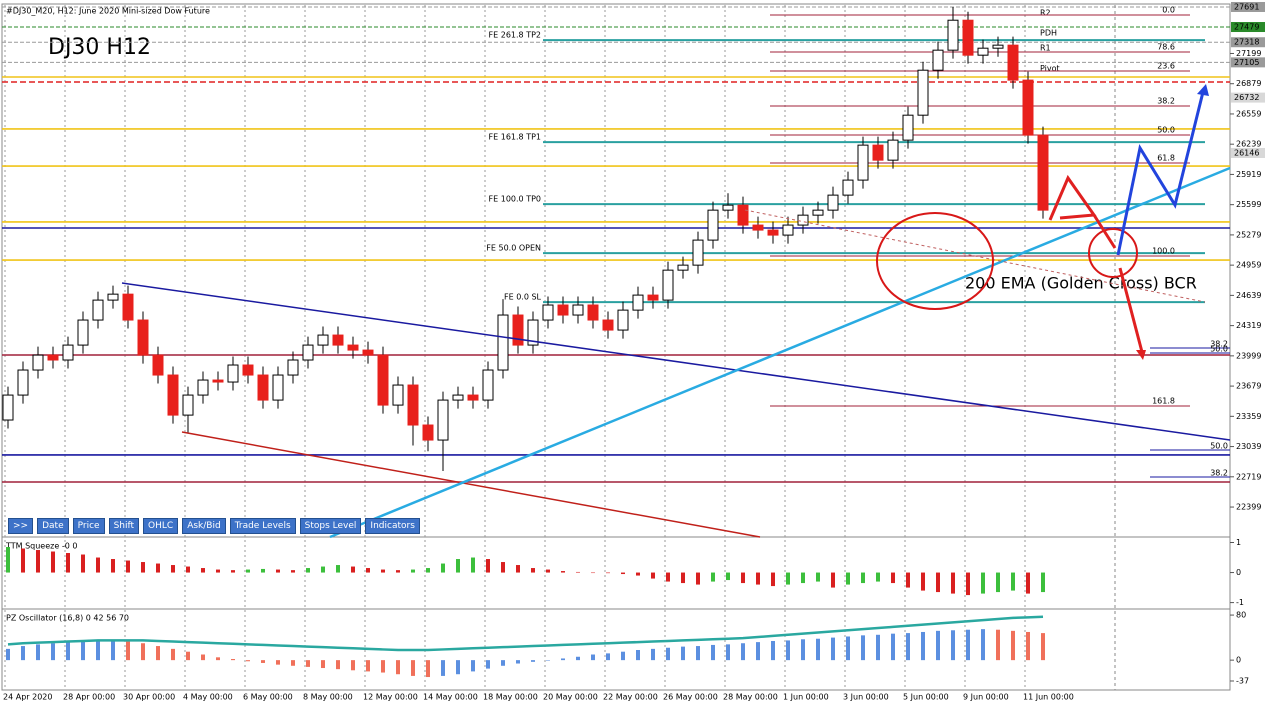 Image resolution: width=1280 pixels, height=707 pixels. Describe the element at coordinates (630, 697) in the screenshot. I see `x-tick-label: 22 May 00:00` at that location.